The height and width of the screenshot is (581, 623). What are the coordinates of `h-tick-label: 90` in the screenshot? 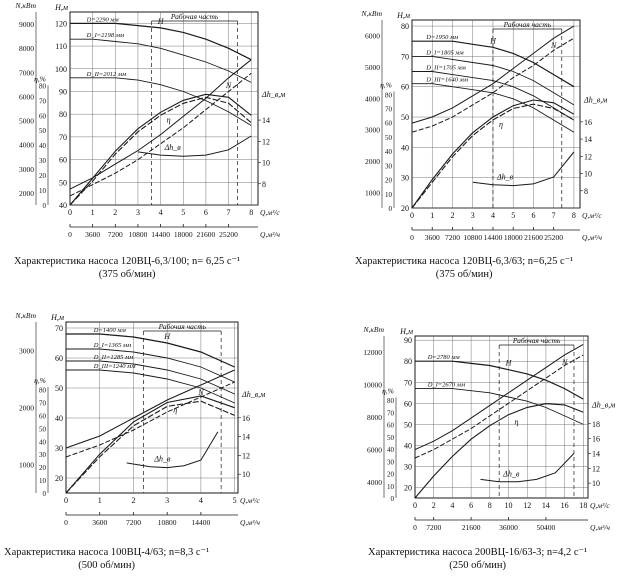 It's located at (408, 340).